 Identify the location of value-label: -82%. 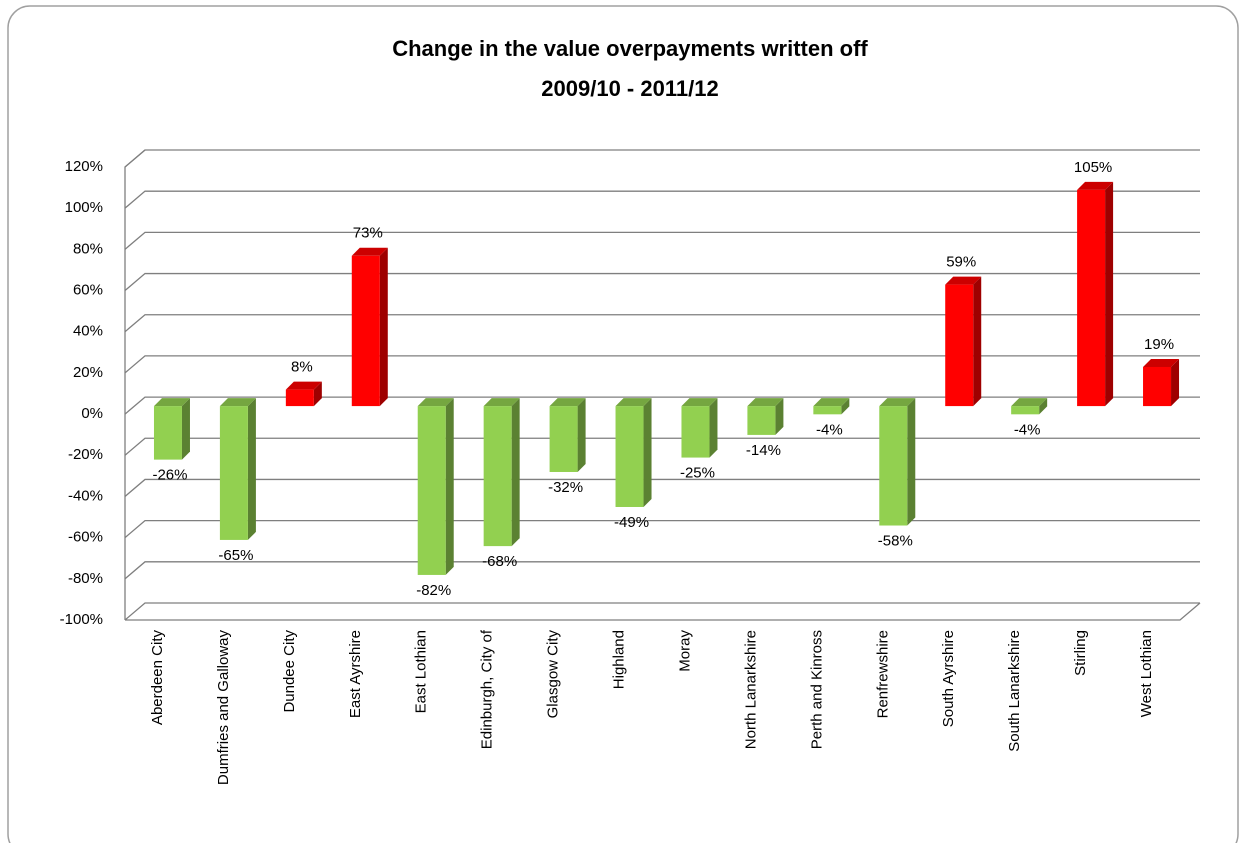
(433, 590).